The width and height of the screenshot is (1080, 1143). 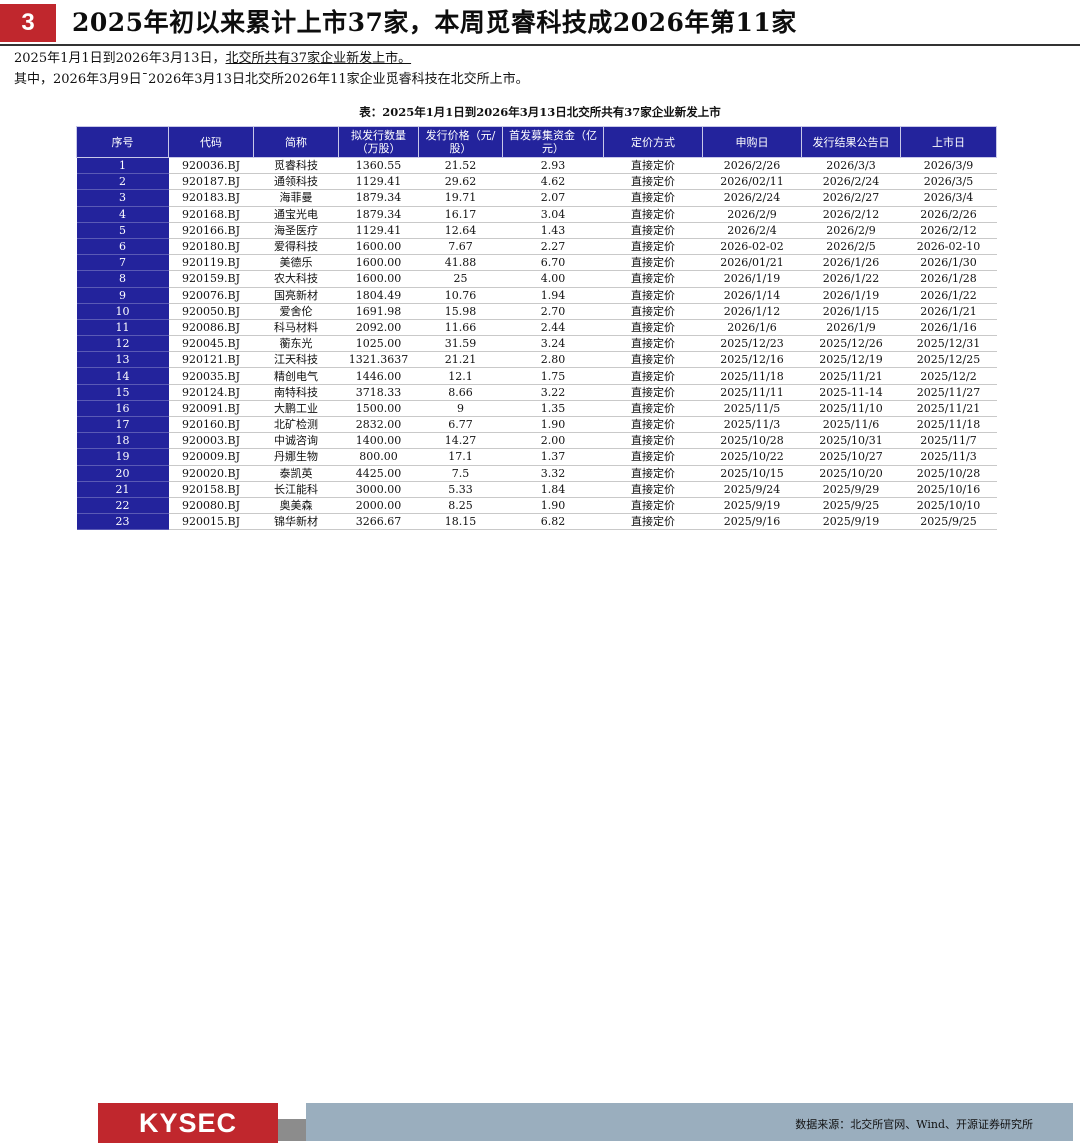 I want to click on cell-stock-code: 920159.BJ, so click(x=211, y=279).